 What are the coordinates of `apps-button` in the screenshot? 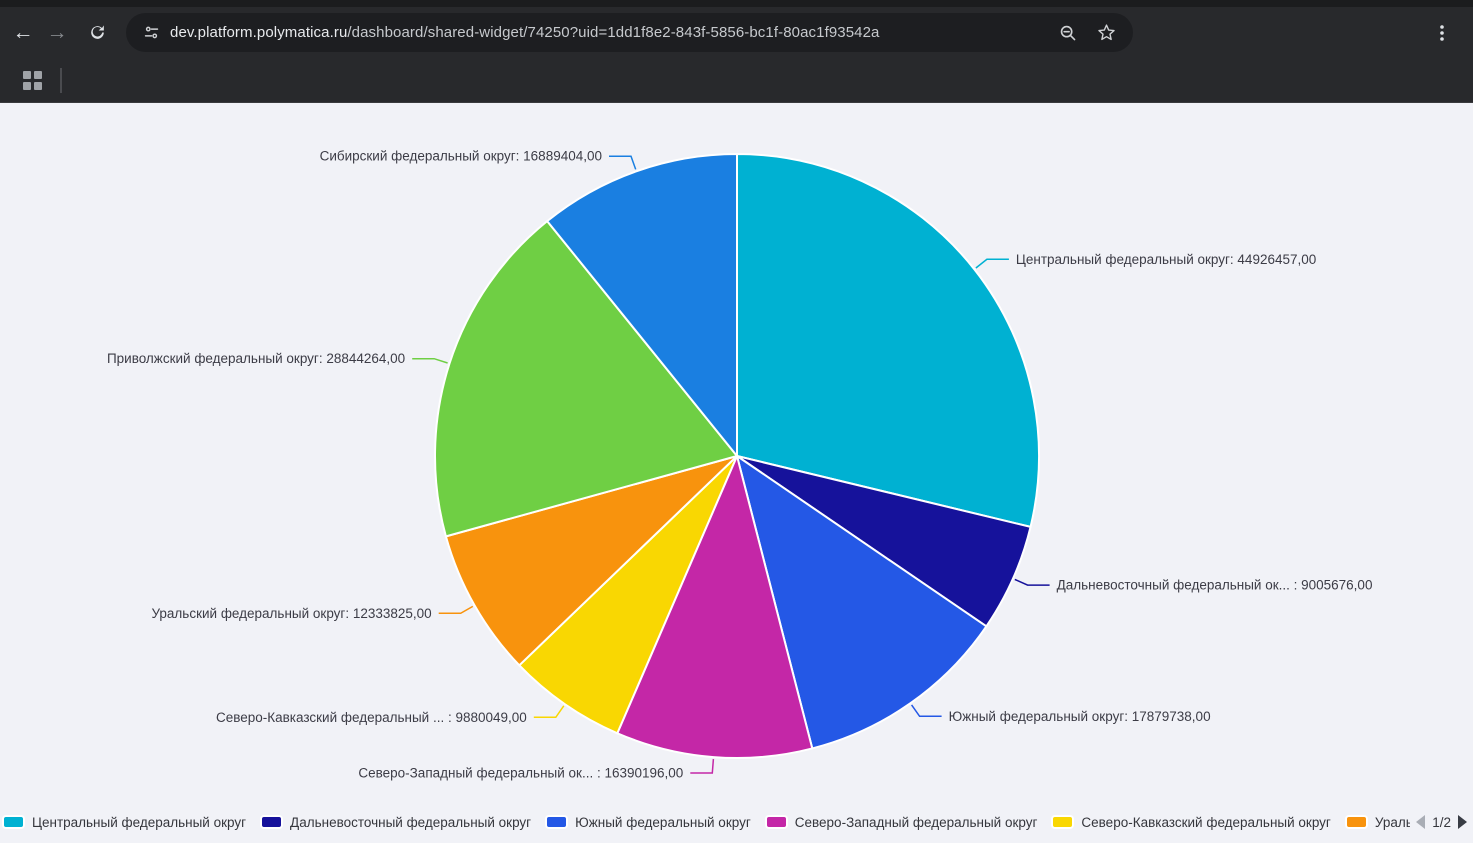 It's located at (32, 80).